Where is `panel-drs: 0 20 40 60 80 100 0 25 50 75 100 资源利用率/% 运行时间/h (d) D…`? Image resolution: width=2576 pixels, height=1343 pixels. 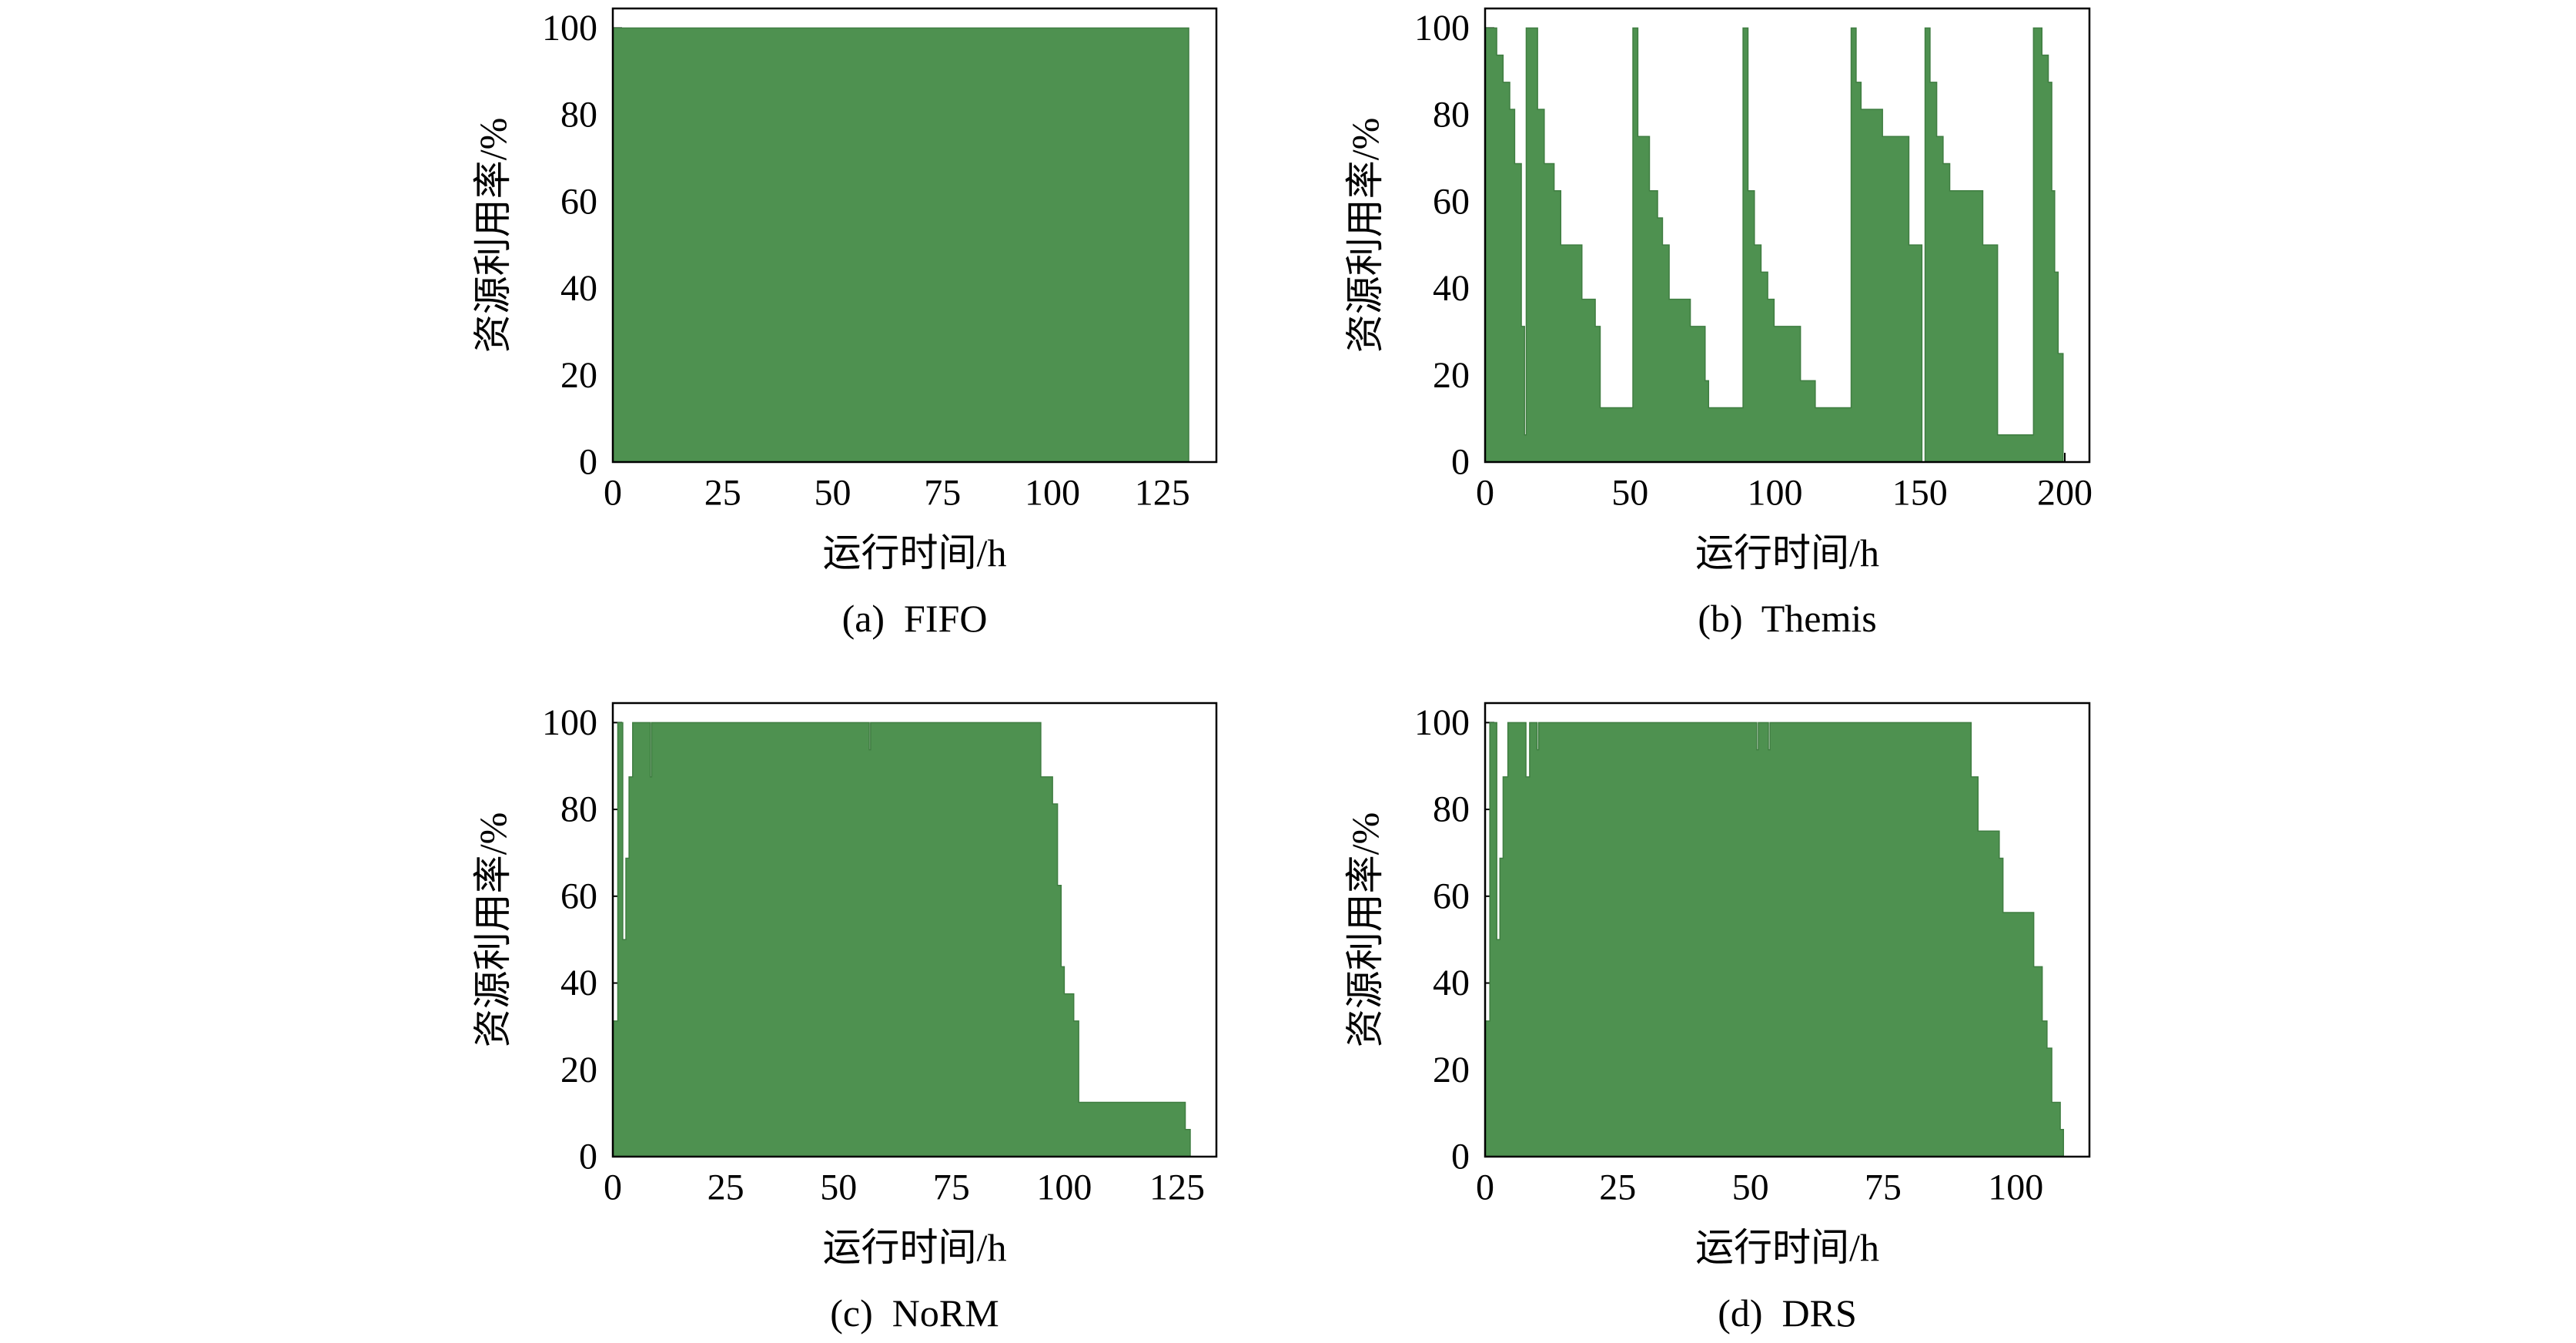 panel-drs: 0 20 40 60 80 100 0 25 50 75 100 资源利用率/% 运行时间/h (d) D… is located at coordinates (1717, 1018).